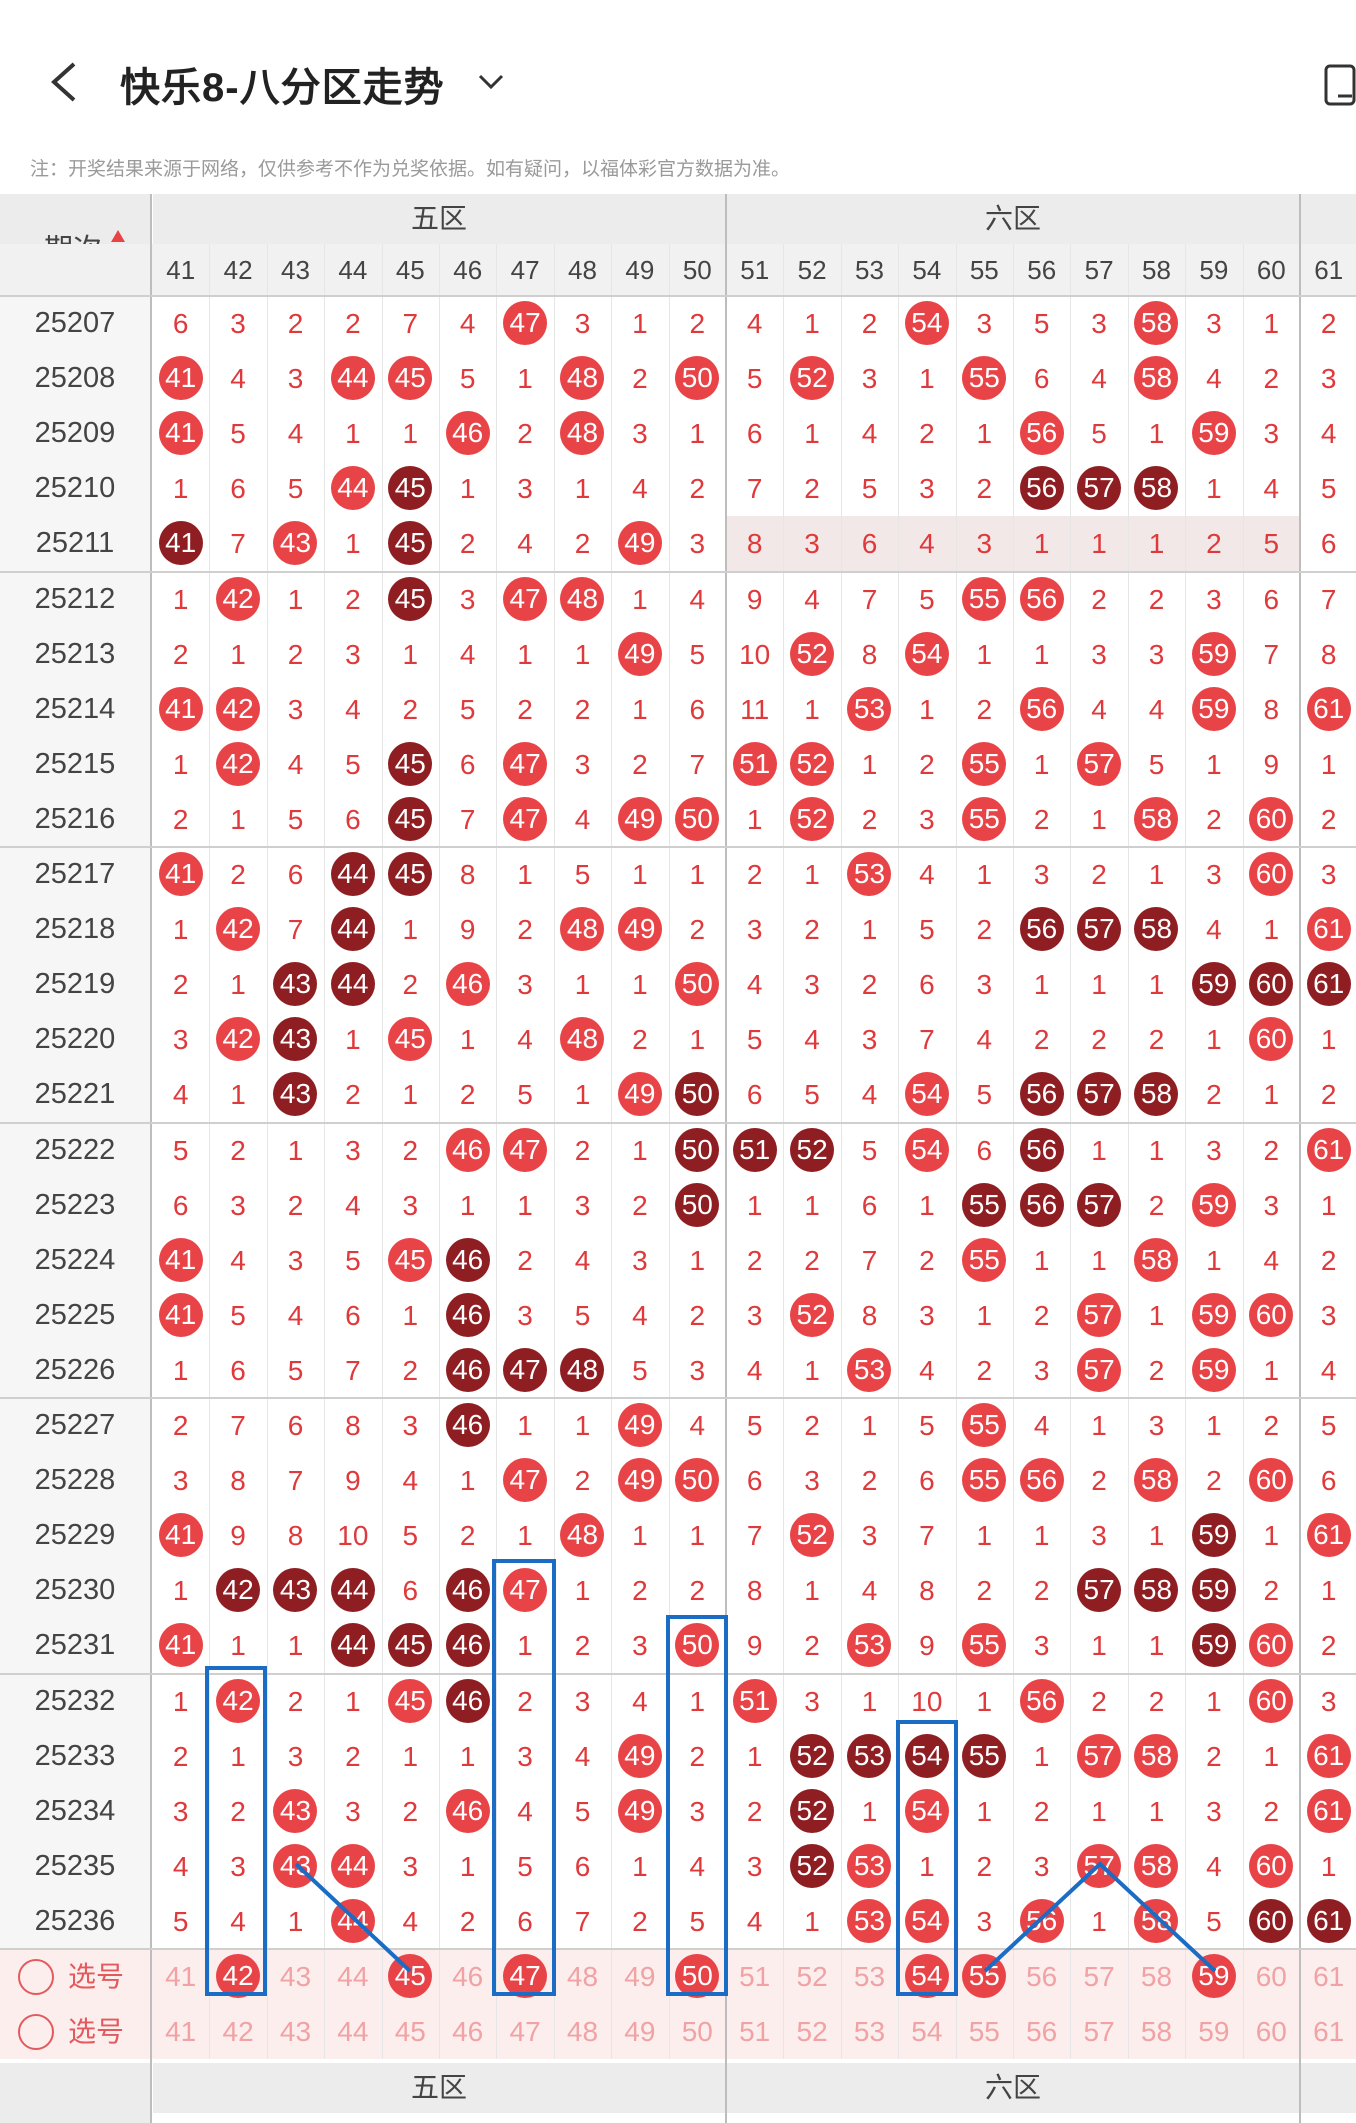  What do you see at coordinates (237, 1701) in the screenshot?
I see `number-cell: 42` at bounding box center [237, 1701].